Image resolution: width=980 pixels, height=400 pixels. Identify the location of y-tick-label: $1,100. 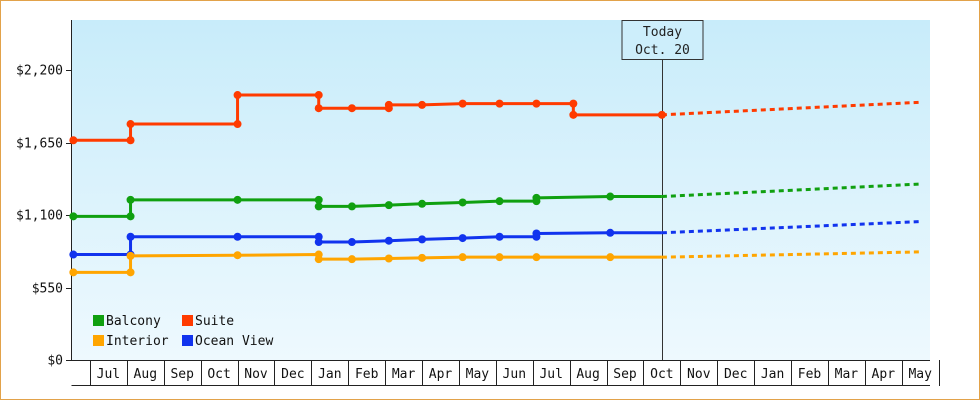
(39, 216).